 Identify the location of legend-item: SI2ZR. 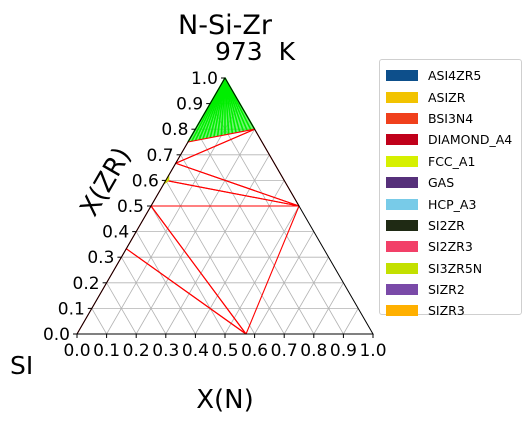
(453, 225).